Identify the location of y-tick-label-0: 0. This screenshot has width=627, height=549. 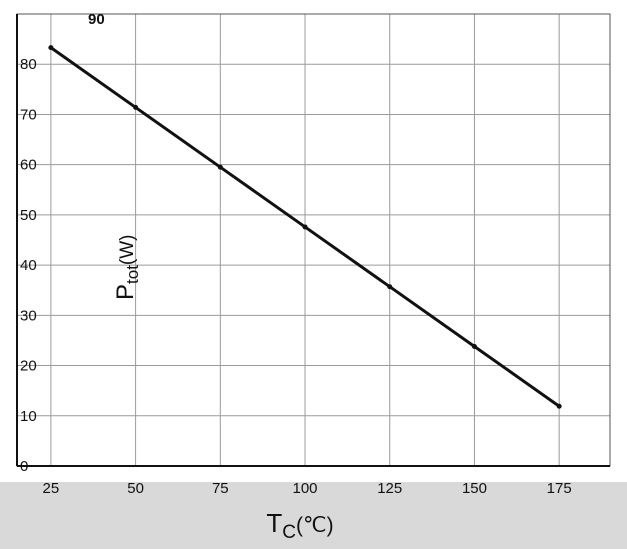
(24, 466).